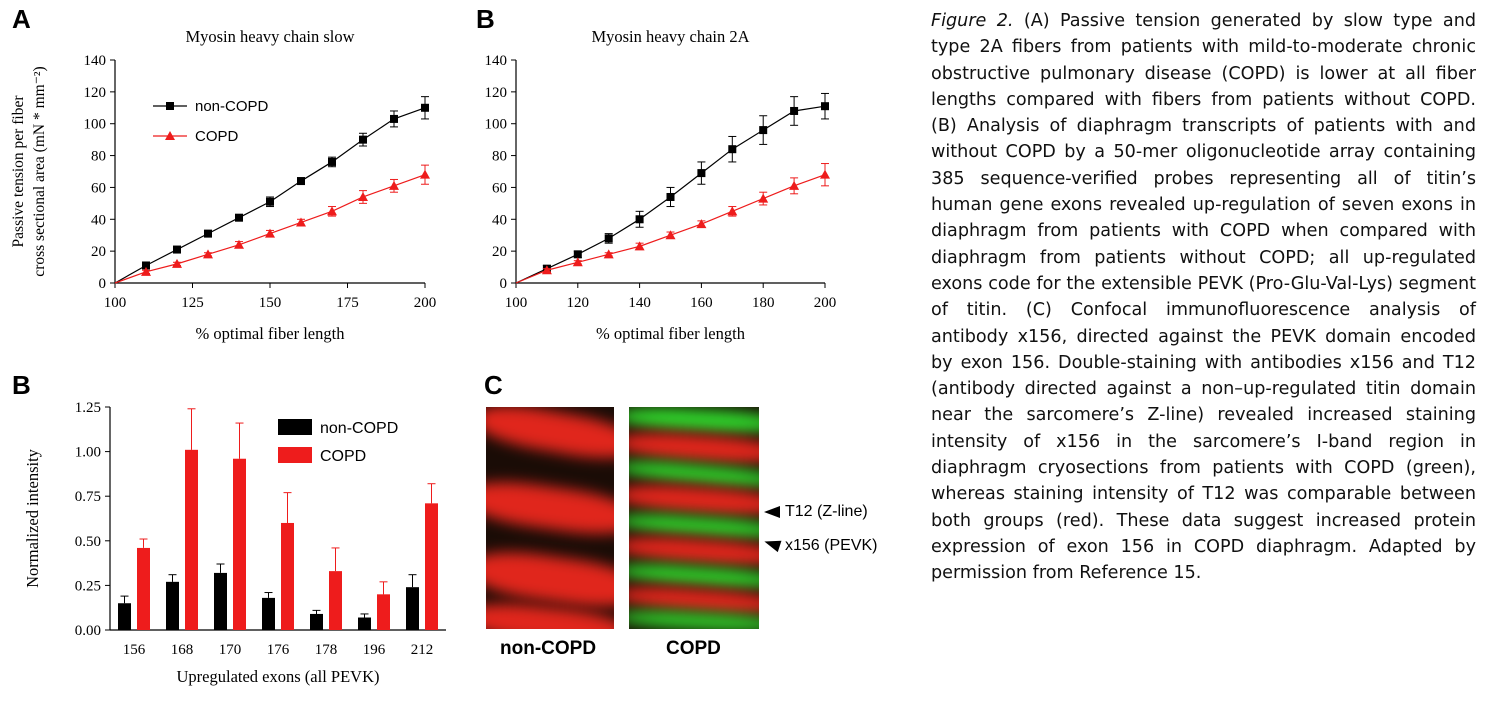  What do you see at coordinates (217, 136) in the screenshot?
I see `a-legend-label: COPD` at bounding box center [217, 136].